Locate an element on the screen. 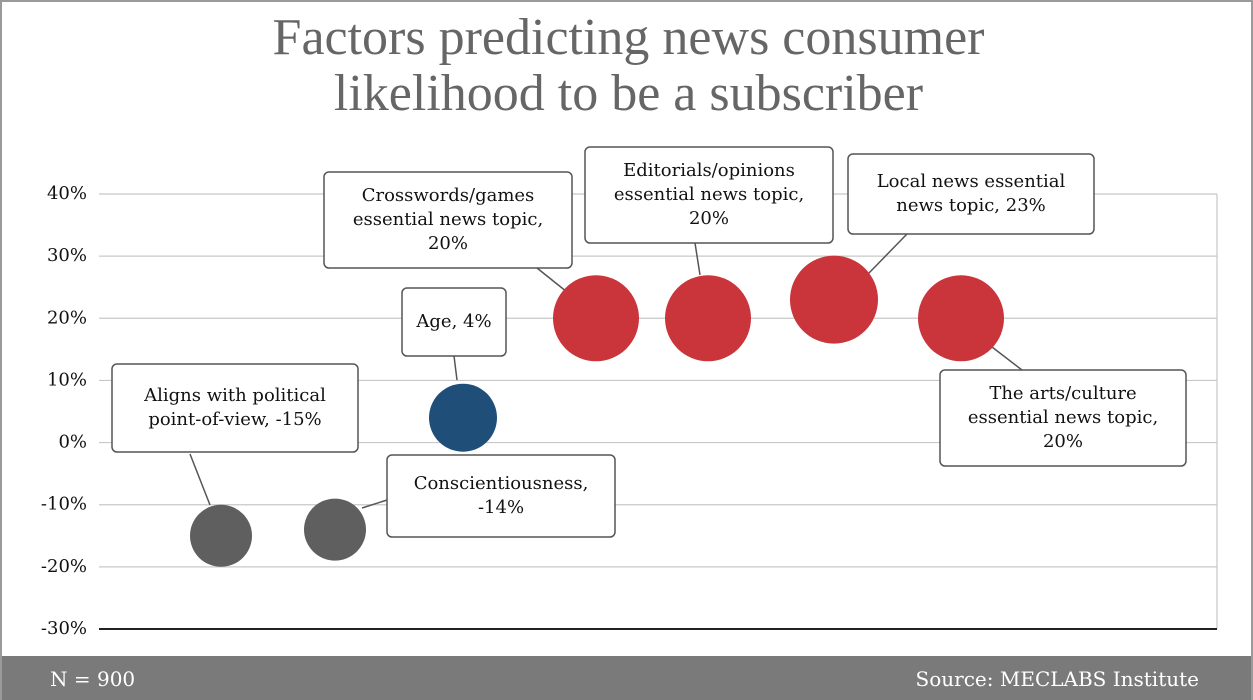 The width and height of the screenshot is (1253, 700). data-label: Age, 4% is located at coordinates (454, 321).